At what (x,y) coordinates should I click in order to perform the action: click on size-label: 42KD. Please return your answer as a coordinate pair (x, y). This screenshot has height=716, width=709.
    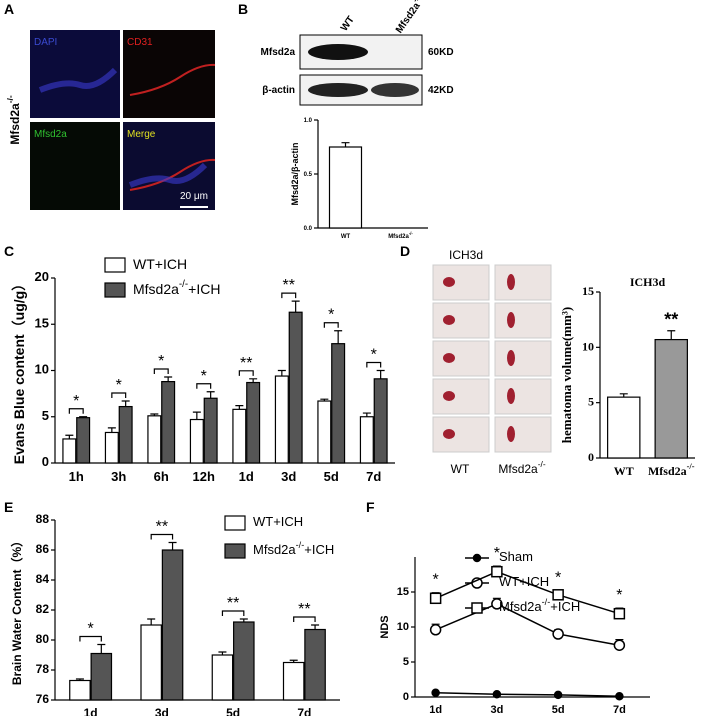
    Looking at the image, I should click on (441, 90).